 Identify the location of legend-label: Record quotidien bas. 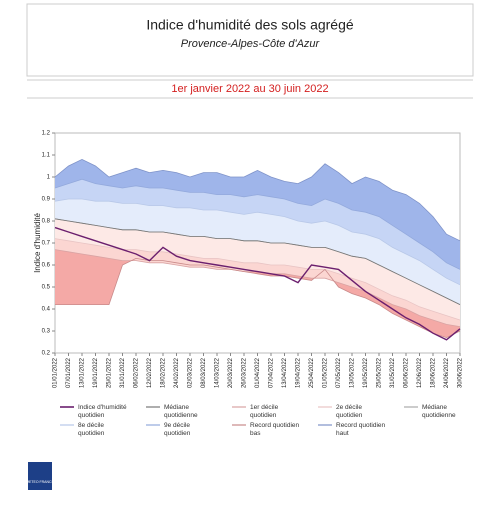
(275, 429).